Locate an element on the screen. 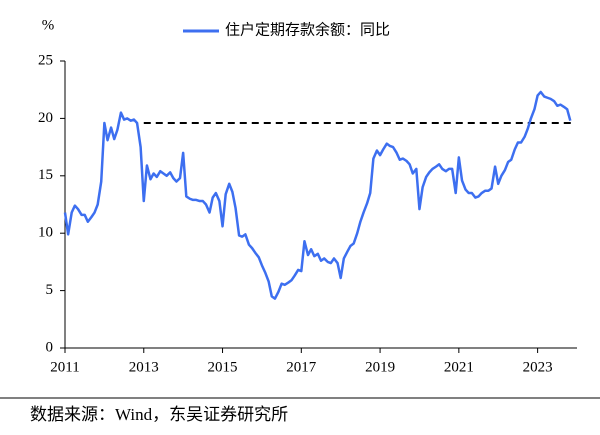 This screenshot has height=435, width=600. y-tick-label: 15 is located at coordinates (45, 175).